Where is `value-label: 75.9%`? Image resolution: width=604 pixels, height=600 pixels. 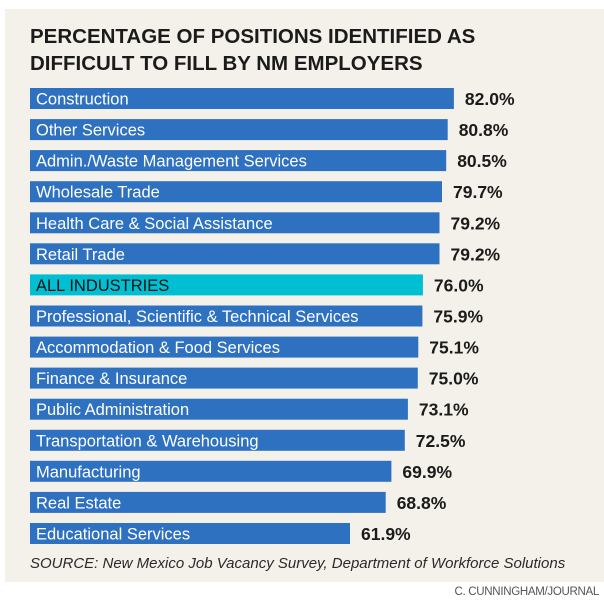
value-label: 75.9% is located at coordinates (458, 317).